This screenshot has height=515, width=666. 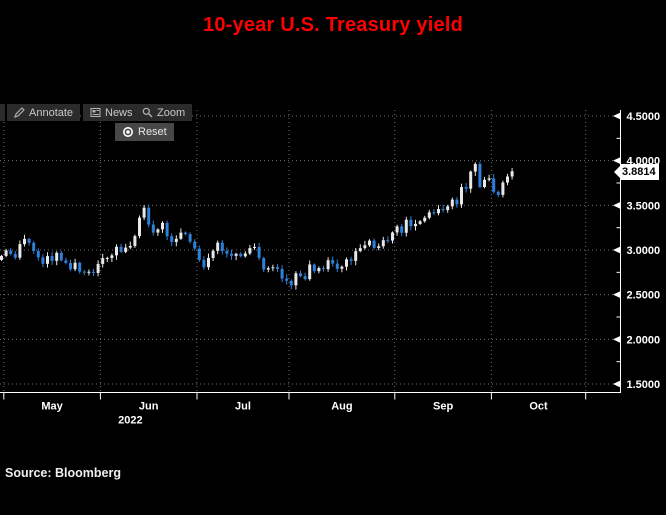 What do you see at coordinates (149, 407) in the screenshot?
I see `x-axis-month-label: Jun` at bounding box center [149, 407].